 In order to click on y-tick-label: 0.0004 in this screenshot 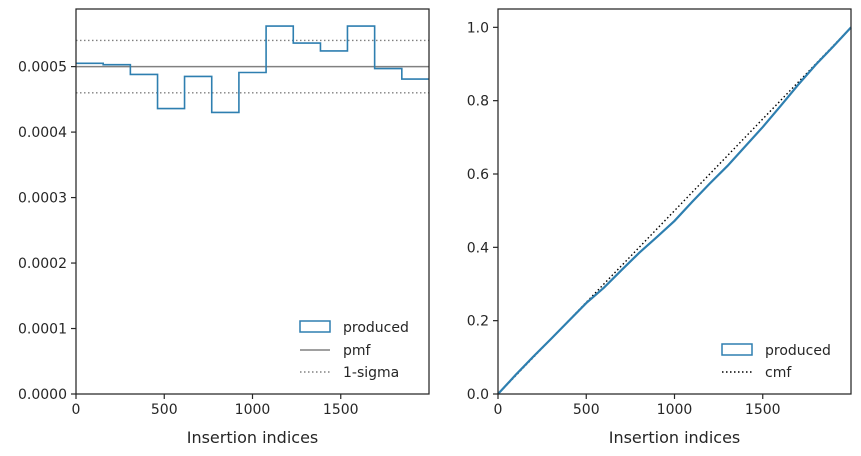, I will do `click(42, 133)`.